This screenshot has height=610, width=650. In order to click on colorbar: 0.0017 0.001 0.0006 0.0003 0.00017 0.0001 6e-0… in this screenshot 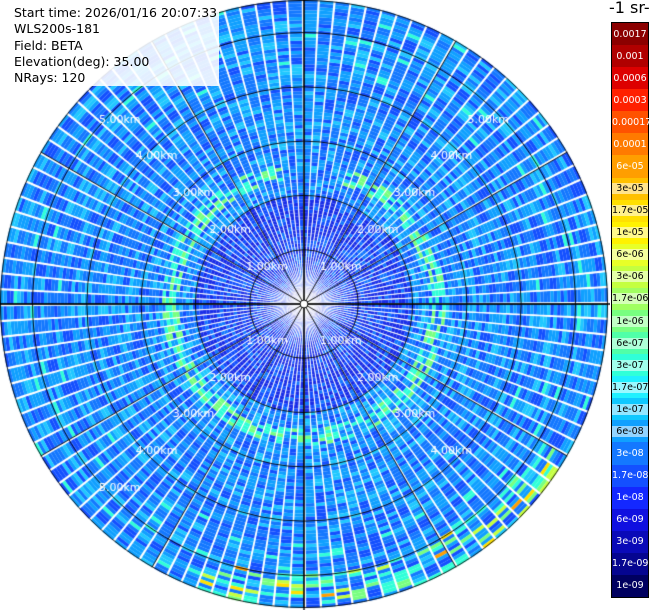, I will do `click(630, 310)`.